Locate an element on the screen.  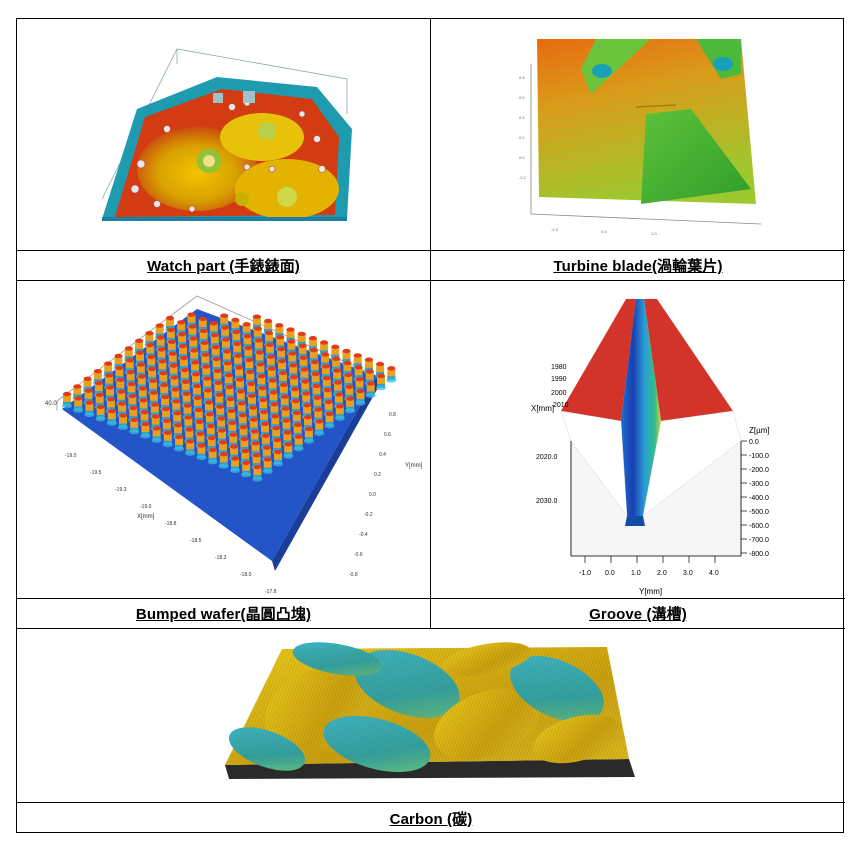
bumped-wafer-caption: Bumped wafer(晶圓凸塊) is located at coordinates (223, 614).